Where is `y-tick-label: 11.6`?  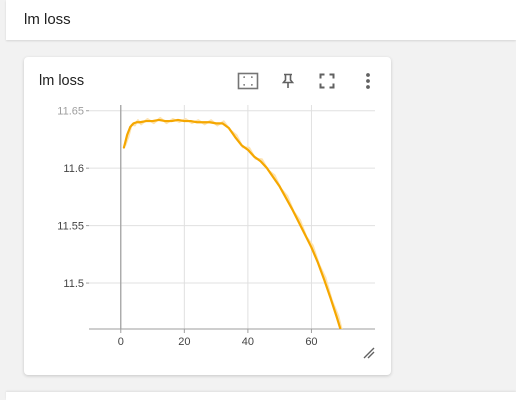 y-tick-label: 11.6 is located at coordinates (73, 169).